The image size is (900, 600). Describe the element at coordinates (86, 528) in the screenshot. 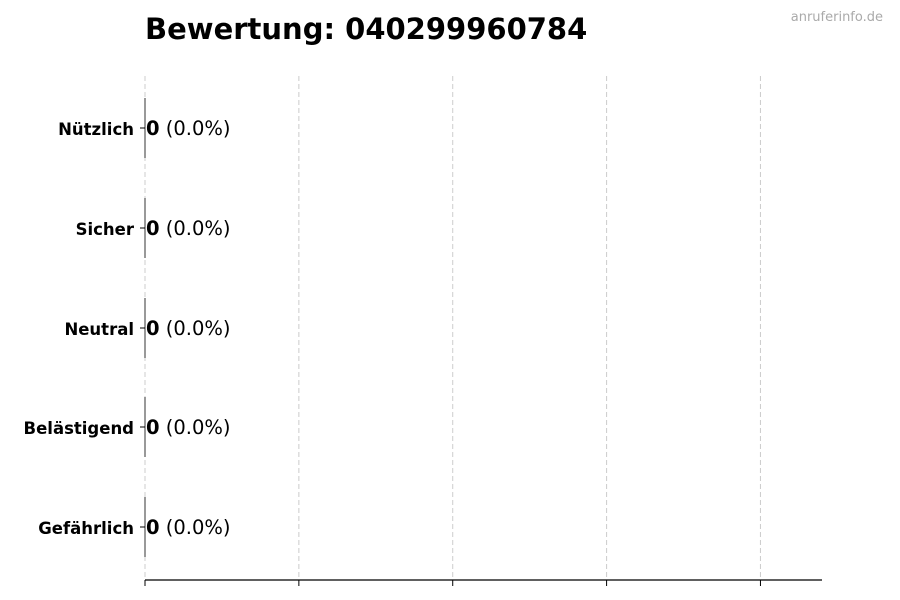

I see `category-label: Gefährlich` at that location.